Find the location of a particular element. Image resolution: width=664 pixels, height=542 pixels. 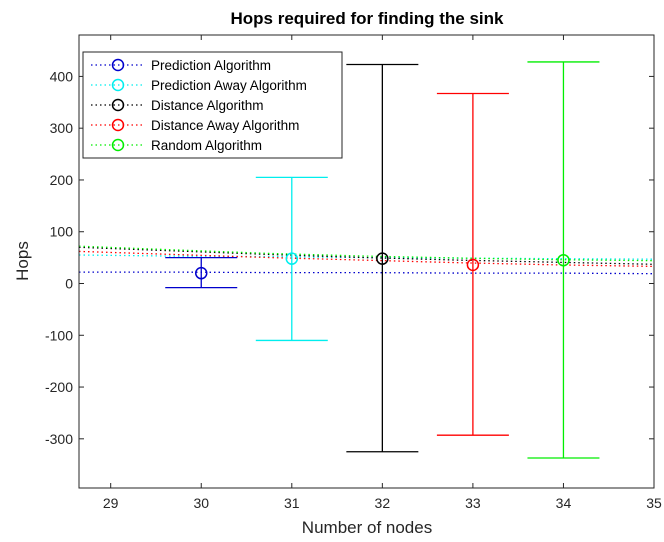

x-tick-label: 34 is located at coordinates (564, 503).